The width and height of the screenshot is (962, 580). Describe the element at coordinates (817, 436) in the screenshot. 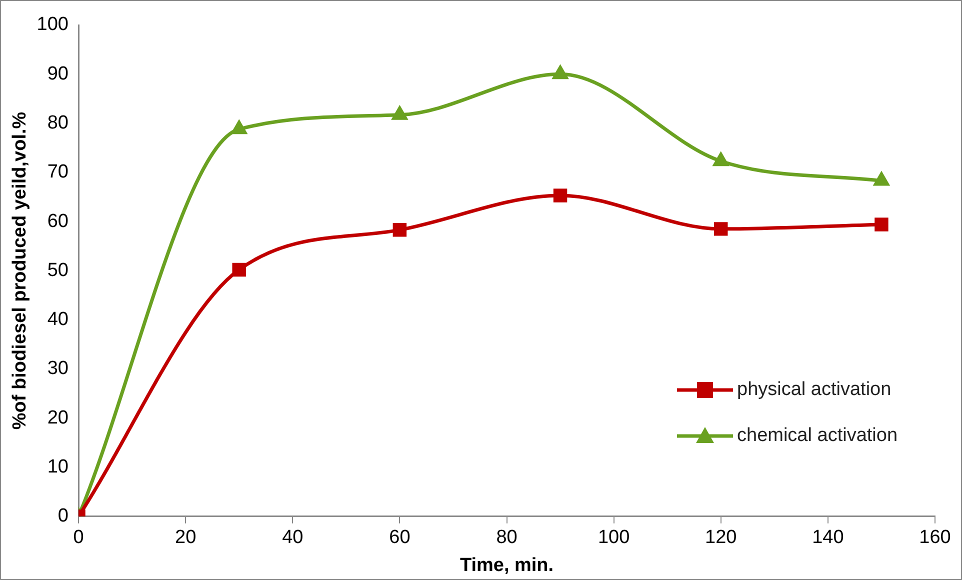

I see `legend-label: chemical activation` at that location.